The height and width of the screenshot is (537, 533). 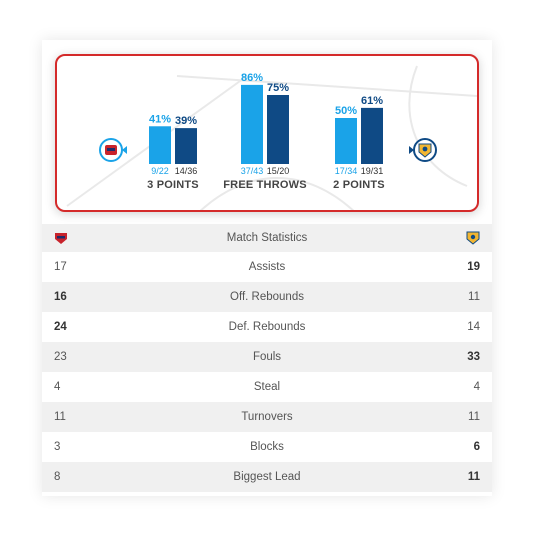 I want to click on away-team-logo, so click(x=452, y=238).